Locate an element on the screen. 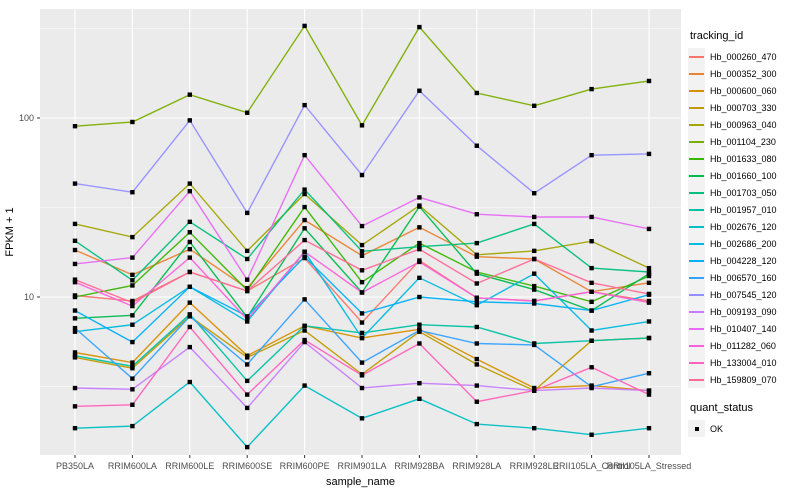  legend-entry-label: Hb_002686_200 is located at coordinates (743, 243).